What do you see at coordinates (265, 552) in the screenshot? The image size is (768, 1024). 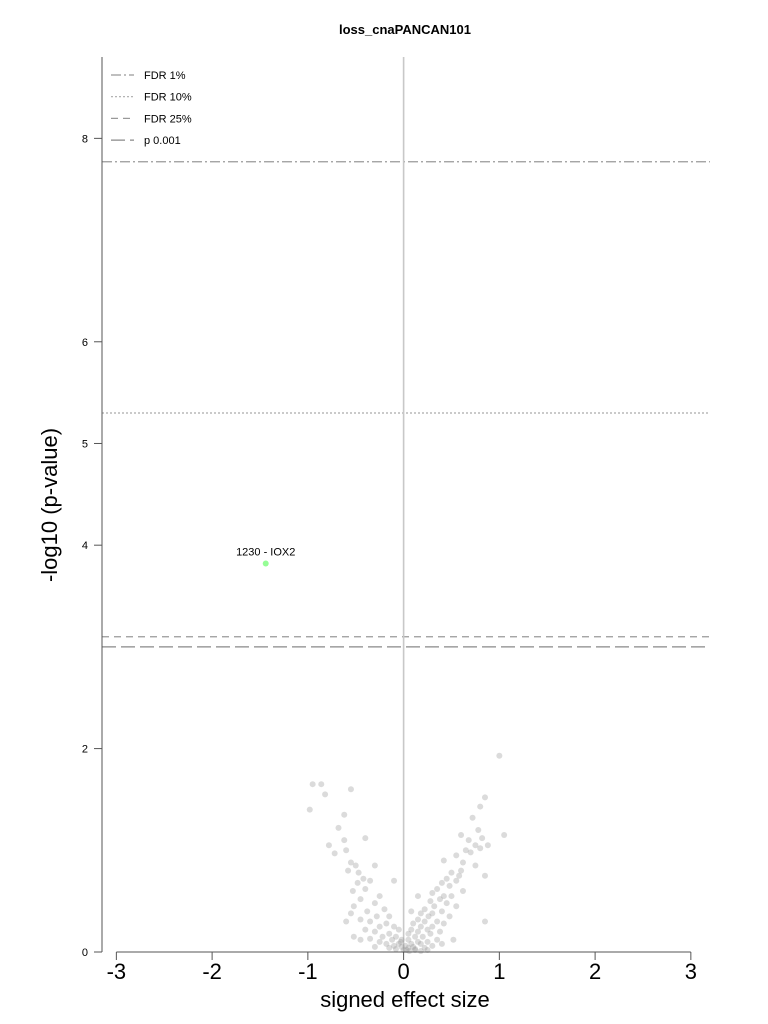 I see `highlighted-point-label: 1230 - IOX2` at bounding box center [265, 552].